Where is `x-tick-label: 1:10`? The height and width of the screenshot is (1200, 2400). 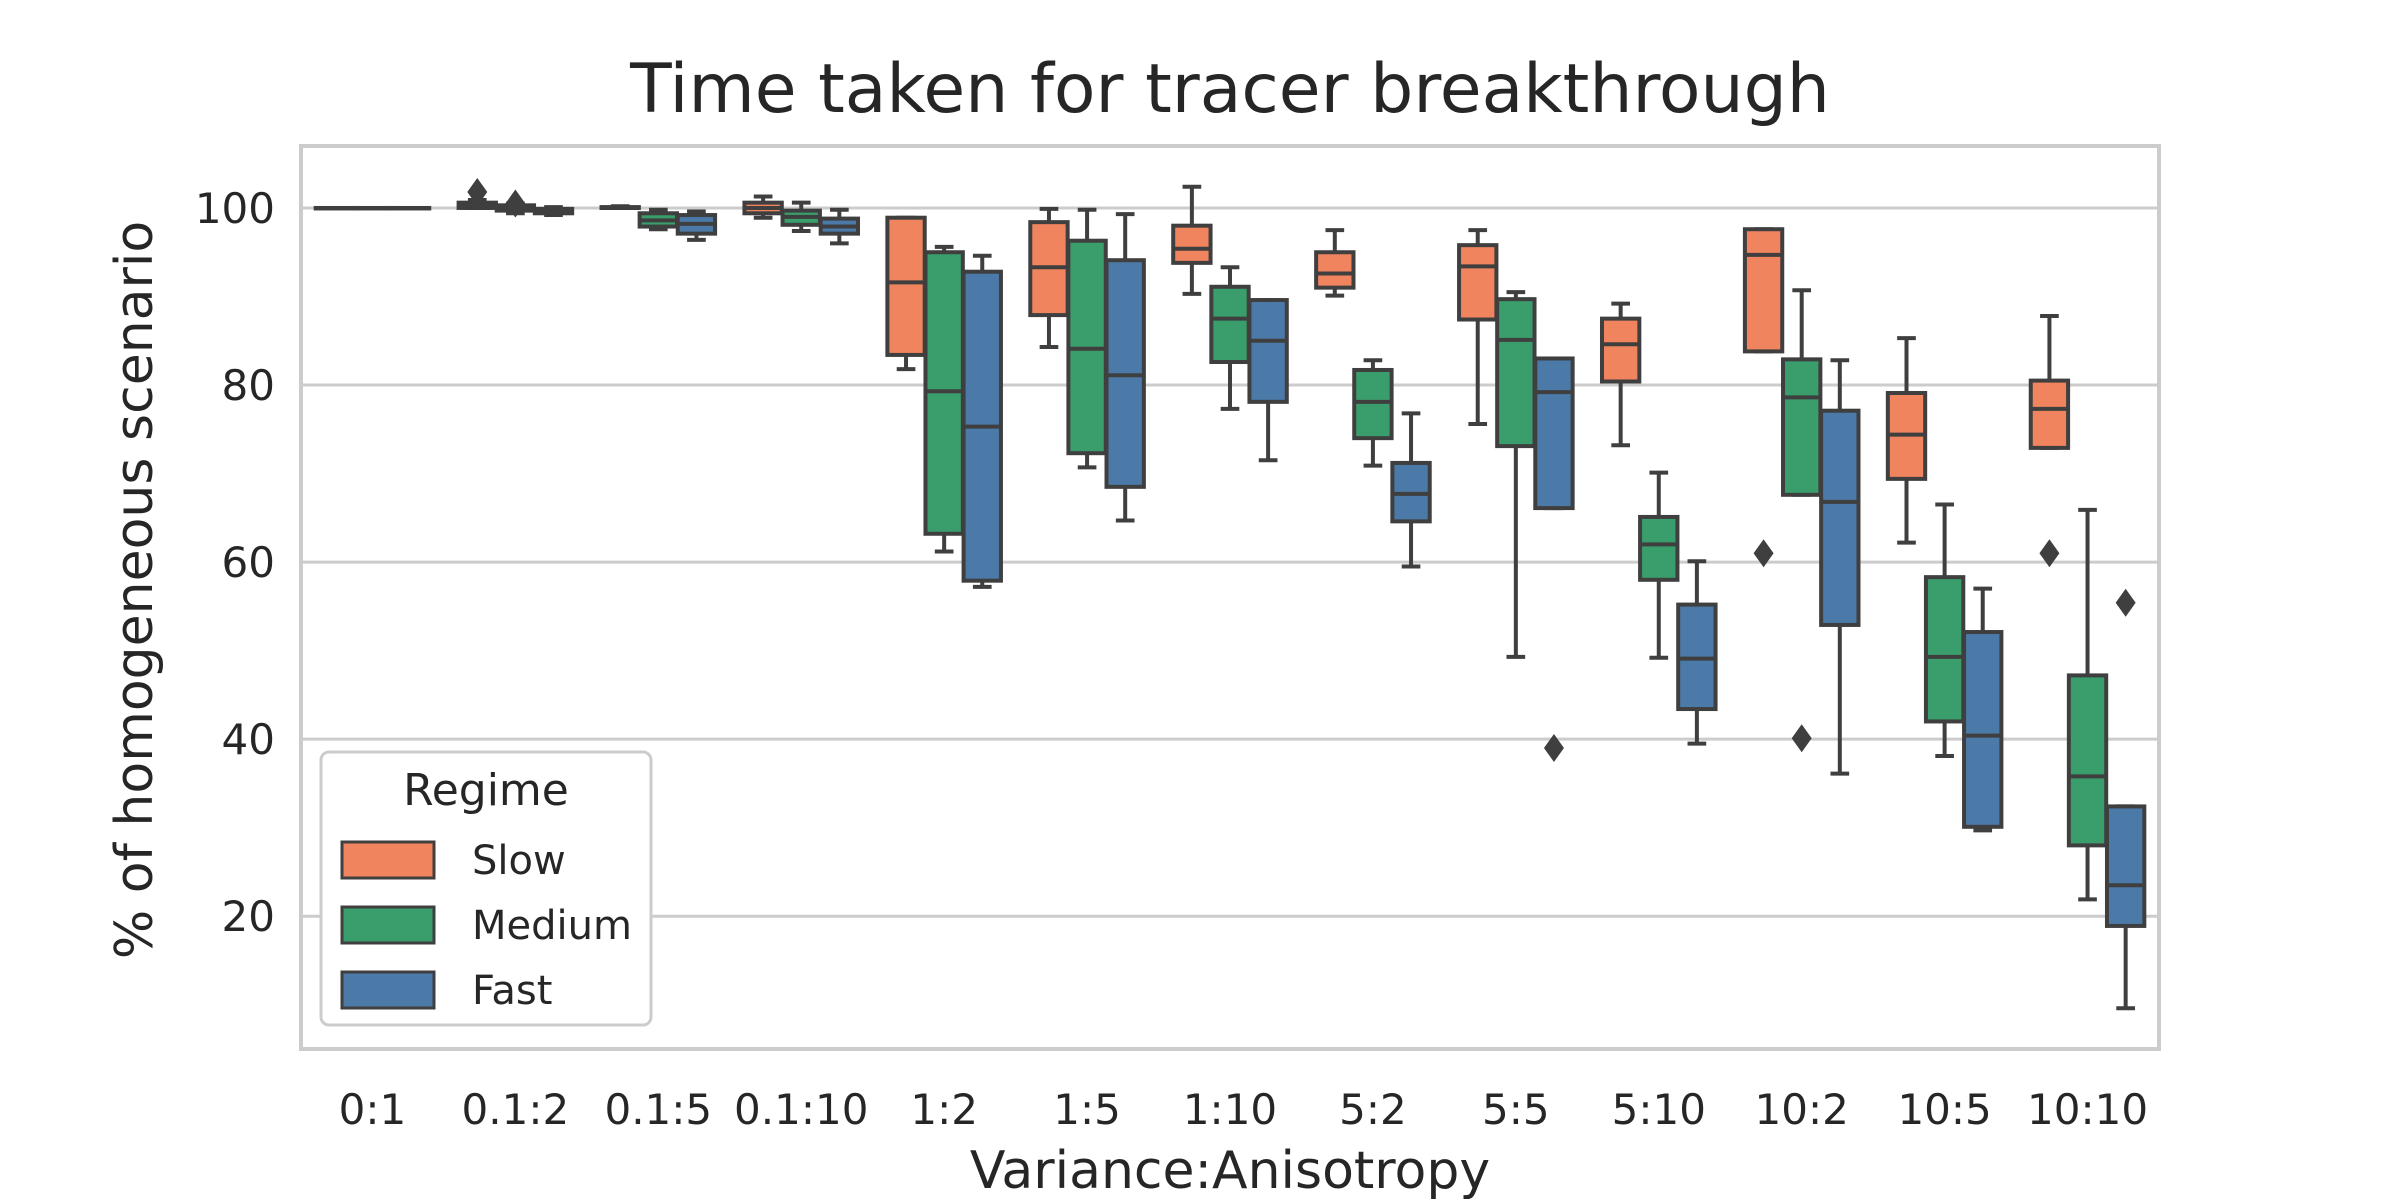 x-tick-label: 1:10 is located at coordinates (1230, 1109).